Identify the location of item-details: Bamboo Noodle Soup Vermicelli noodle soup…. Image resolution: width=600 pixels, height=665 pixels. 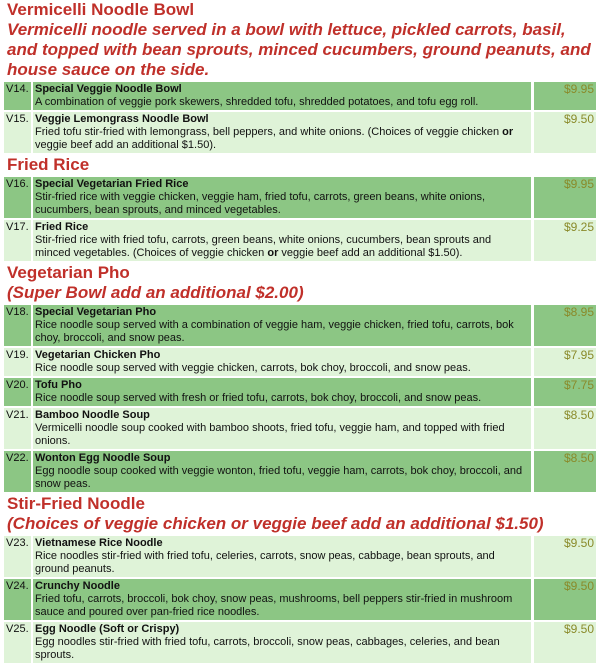
(283, 428).